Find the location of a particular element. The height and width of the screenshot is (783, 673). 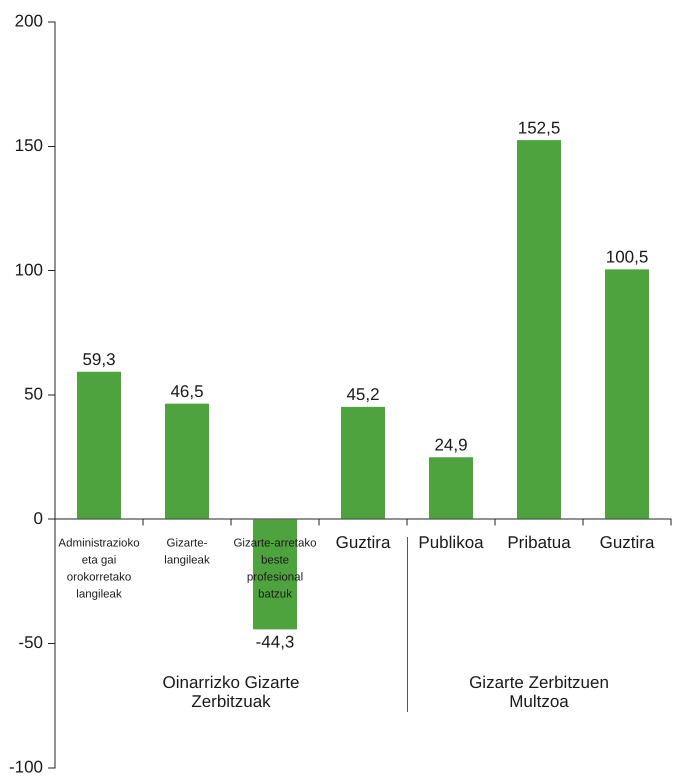

data-label: 59,3 is located at coordinates (99, 359).